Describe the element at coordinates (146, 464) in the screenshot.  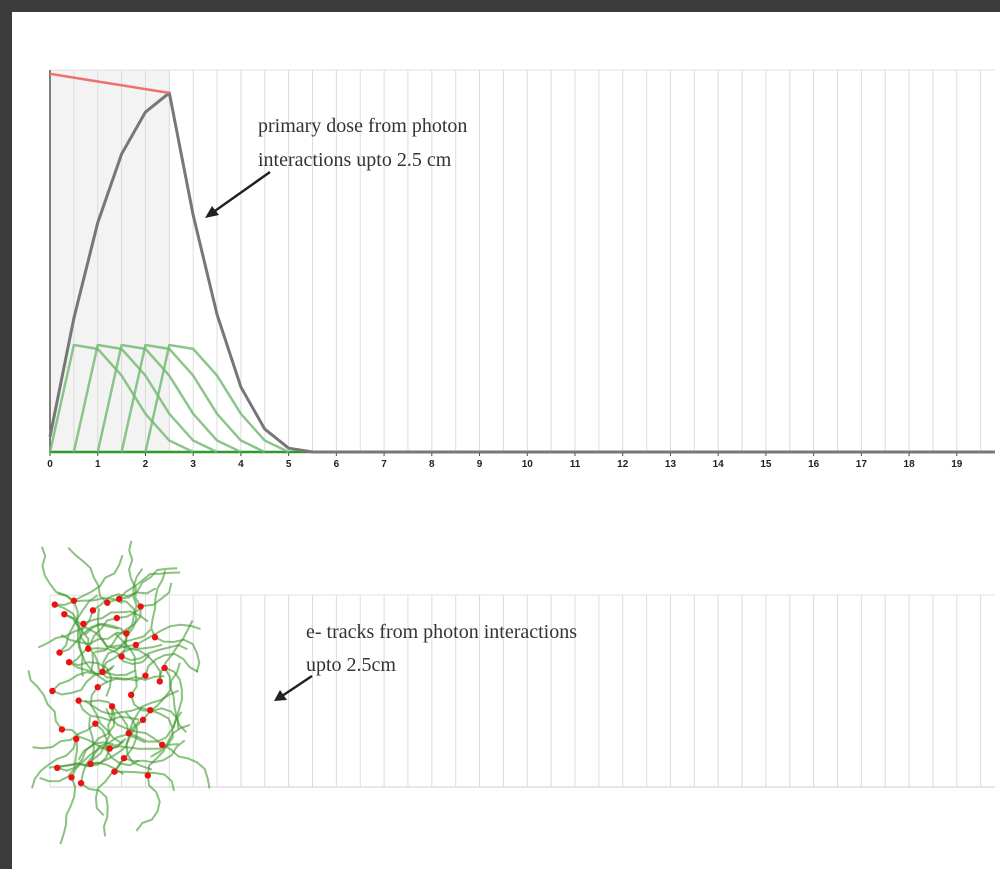
I see `x-tick-label: 2` at that location.